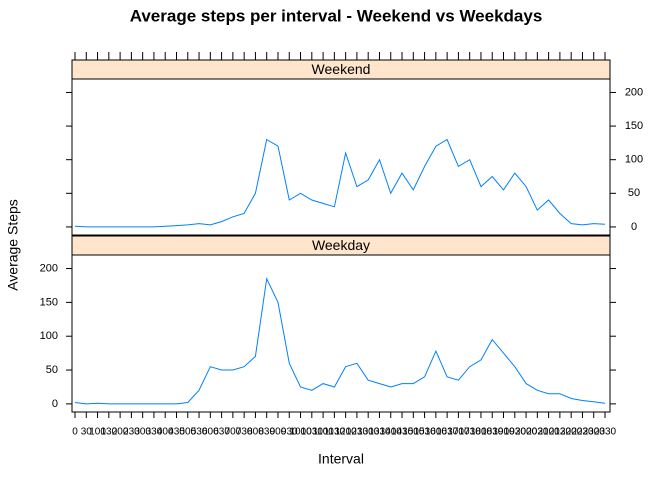  What do you see at coordinates (503, 432) in the screenshot?
I see `x-tick-label: 1900` at bounding box center [503, 432].